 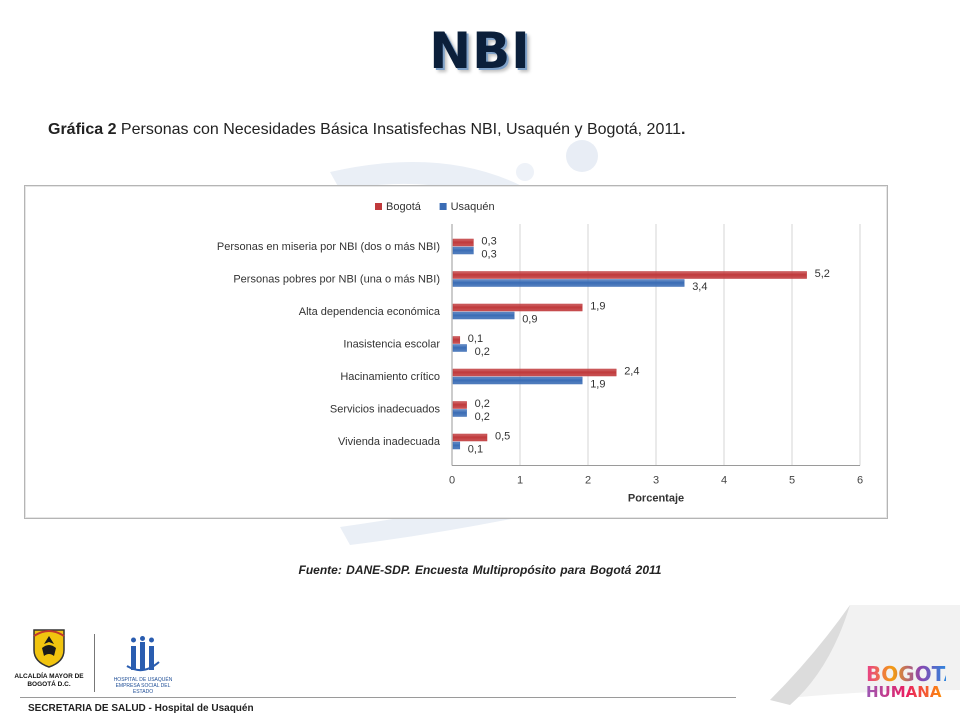 What do you see at coordinates (49, 680) in the screenshot?
I see `alcaldia-logo-text: ALCALDÍA MAYOR DE BOGOTÁ D.C.` at bounding box center [49, 680].